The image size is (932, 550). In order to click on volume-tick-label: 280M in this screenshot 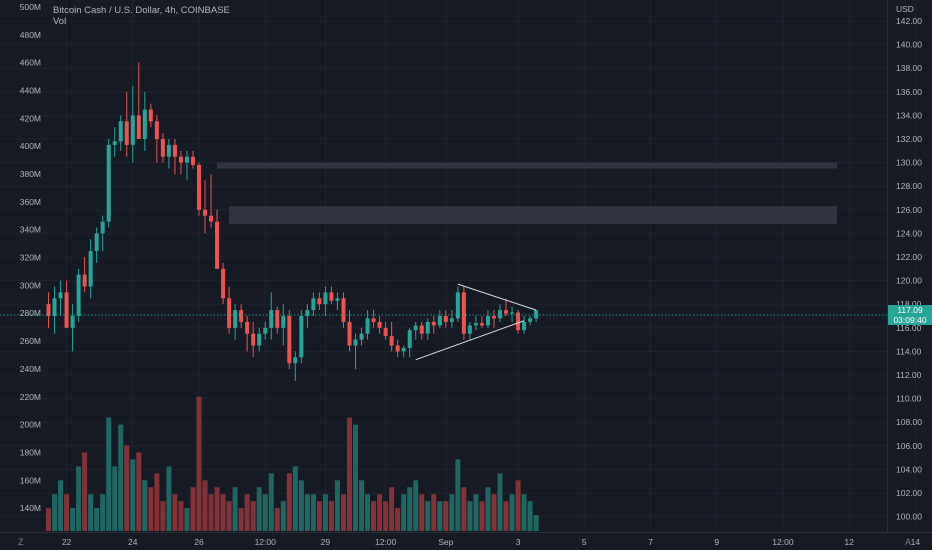, I will do `click(30, 313)`.